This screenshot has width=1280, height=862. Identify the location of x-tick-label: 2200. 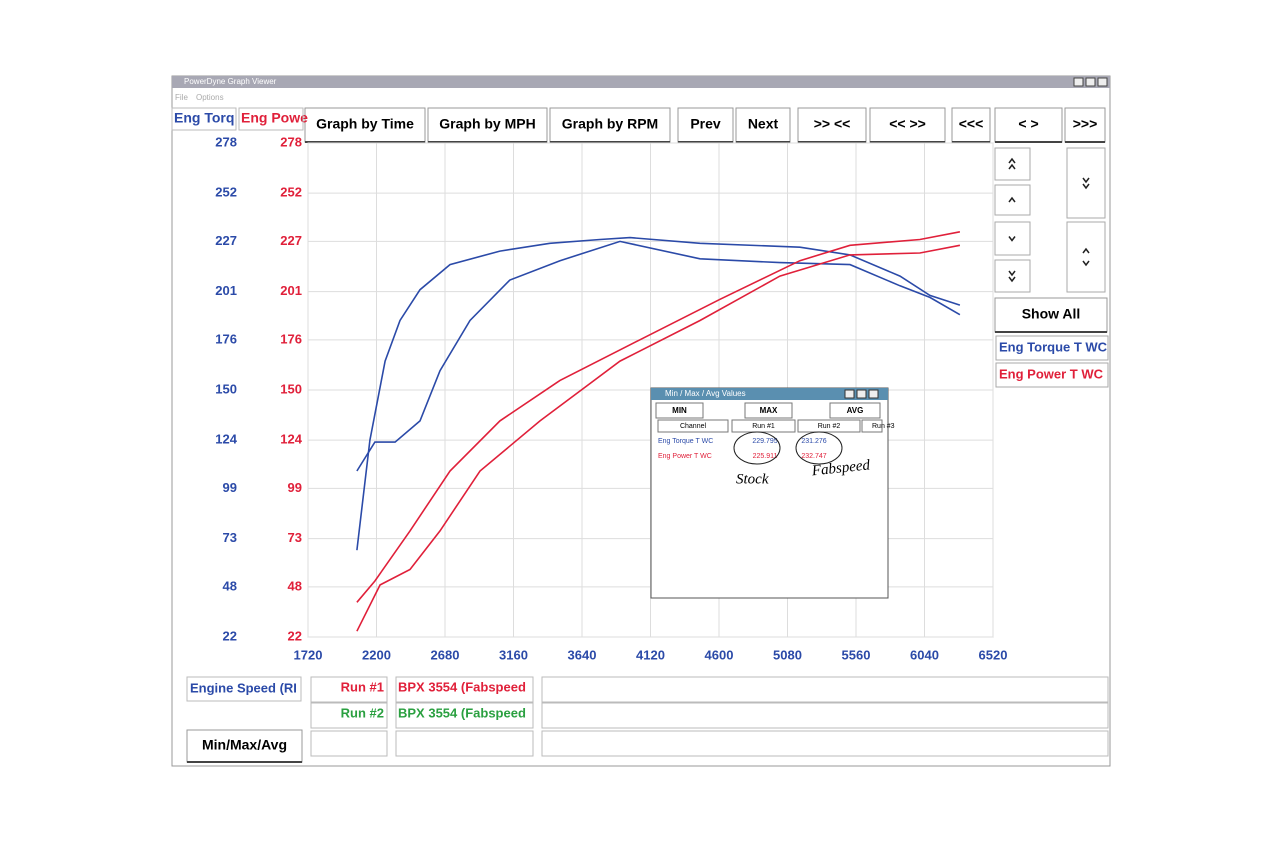
(376, 654).